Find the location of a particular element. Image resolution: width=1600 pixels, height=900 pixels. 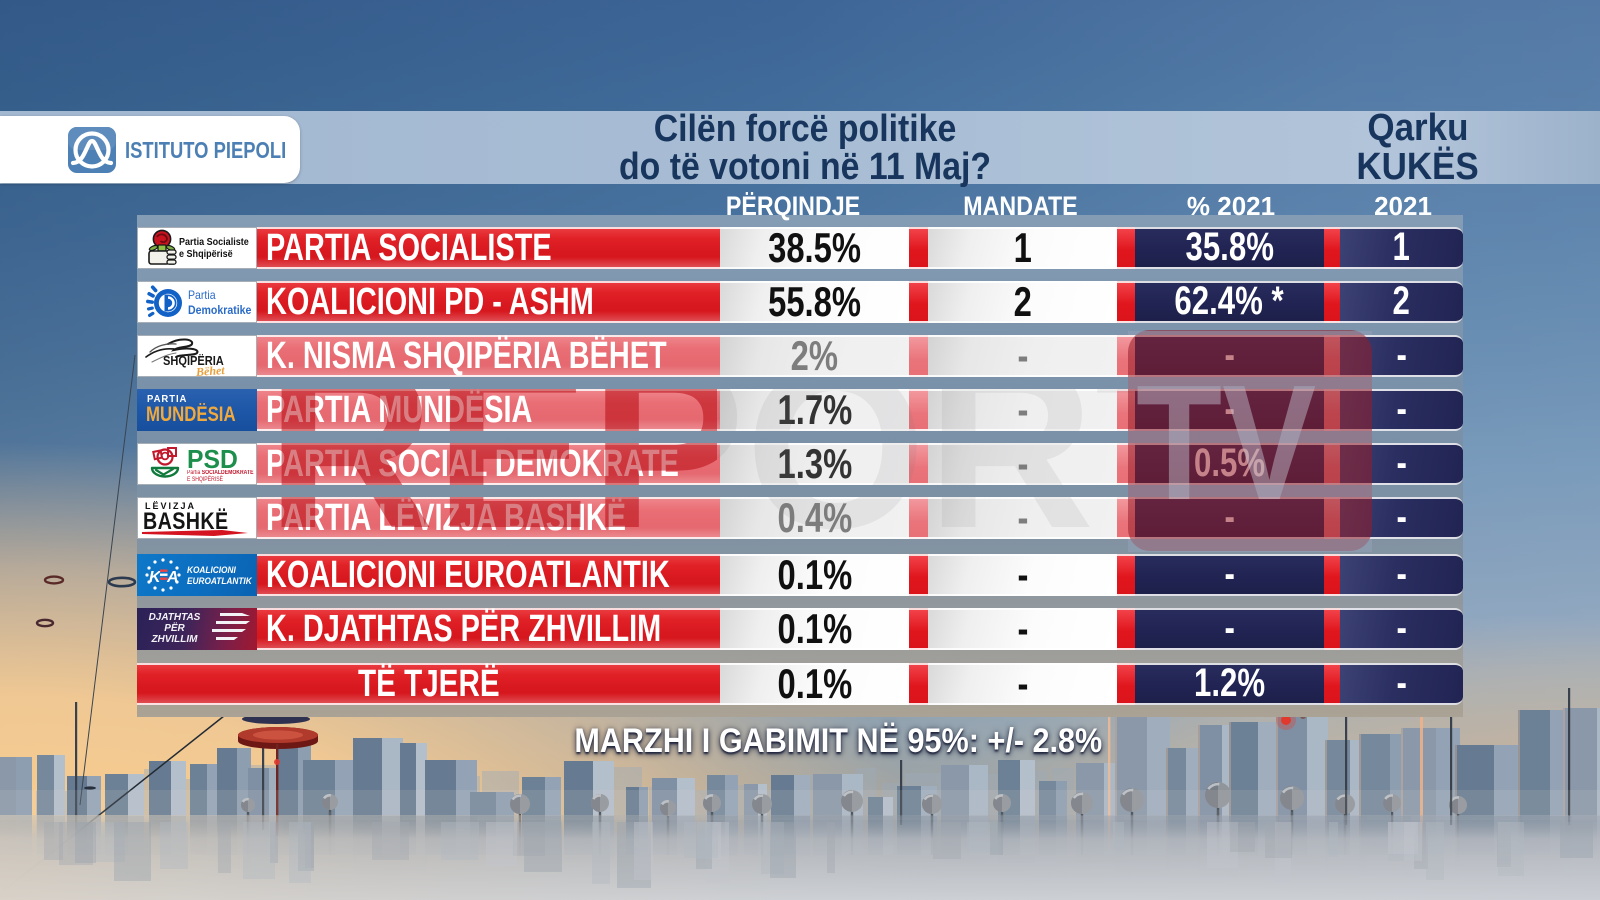

svg-text: K is located at coordinates (155, 577).